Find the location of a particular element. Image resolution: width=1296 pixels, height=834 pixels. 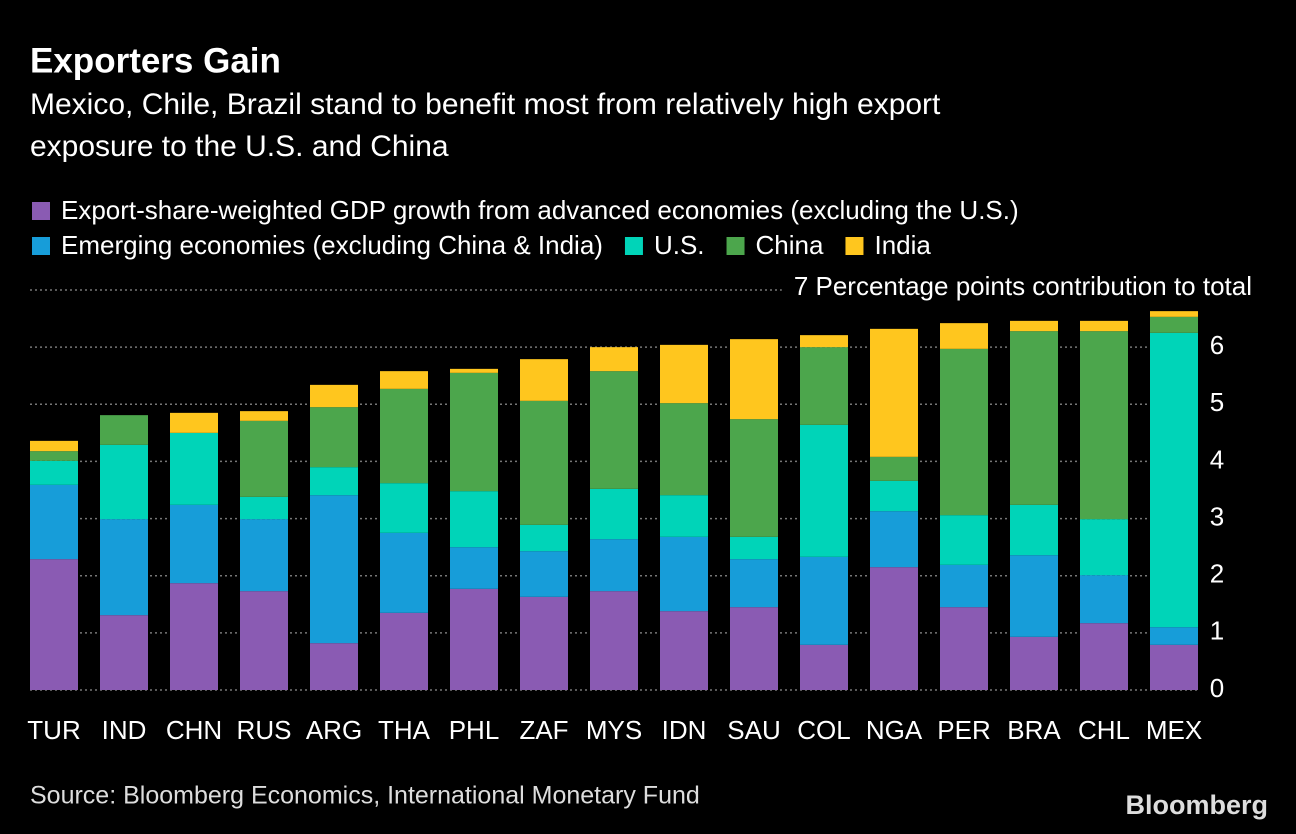

legend-item: U.S. is located at coordinates (664, 245).